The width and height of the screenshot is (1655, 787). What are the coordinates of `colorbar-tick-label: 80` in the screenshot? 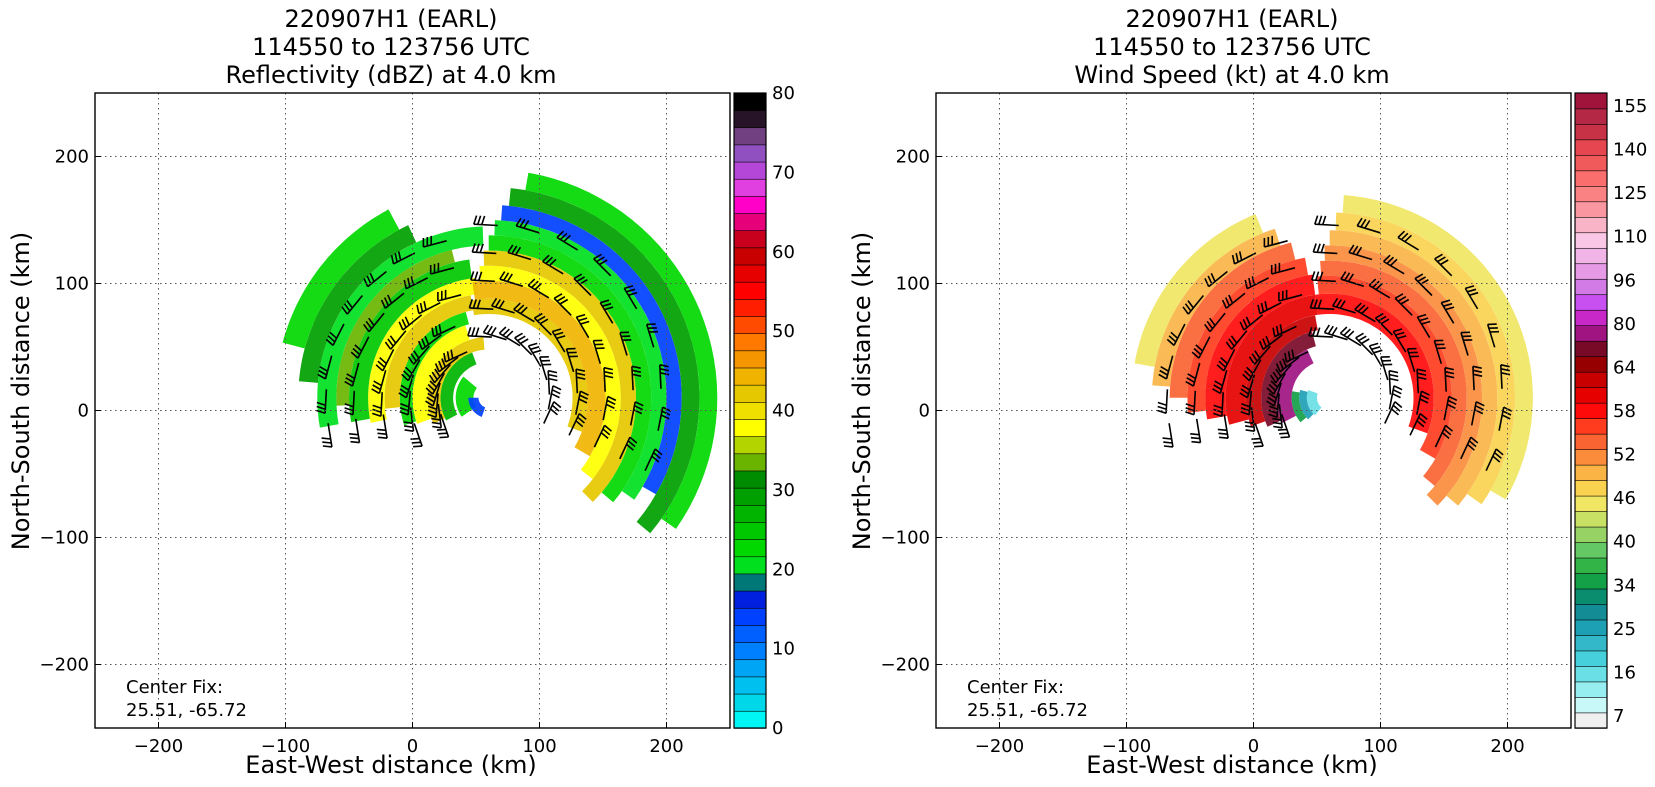 It's located at (1624, 324).